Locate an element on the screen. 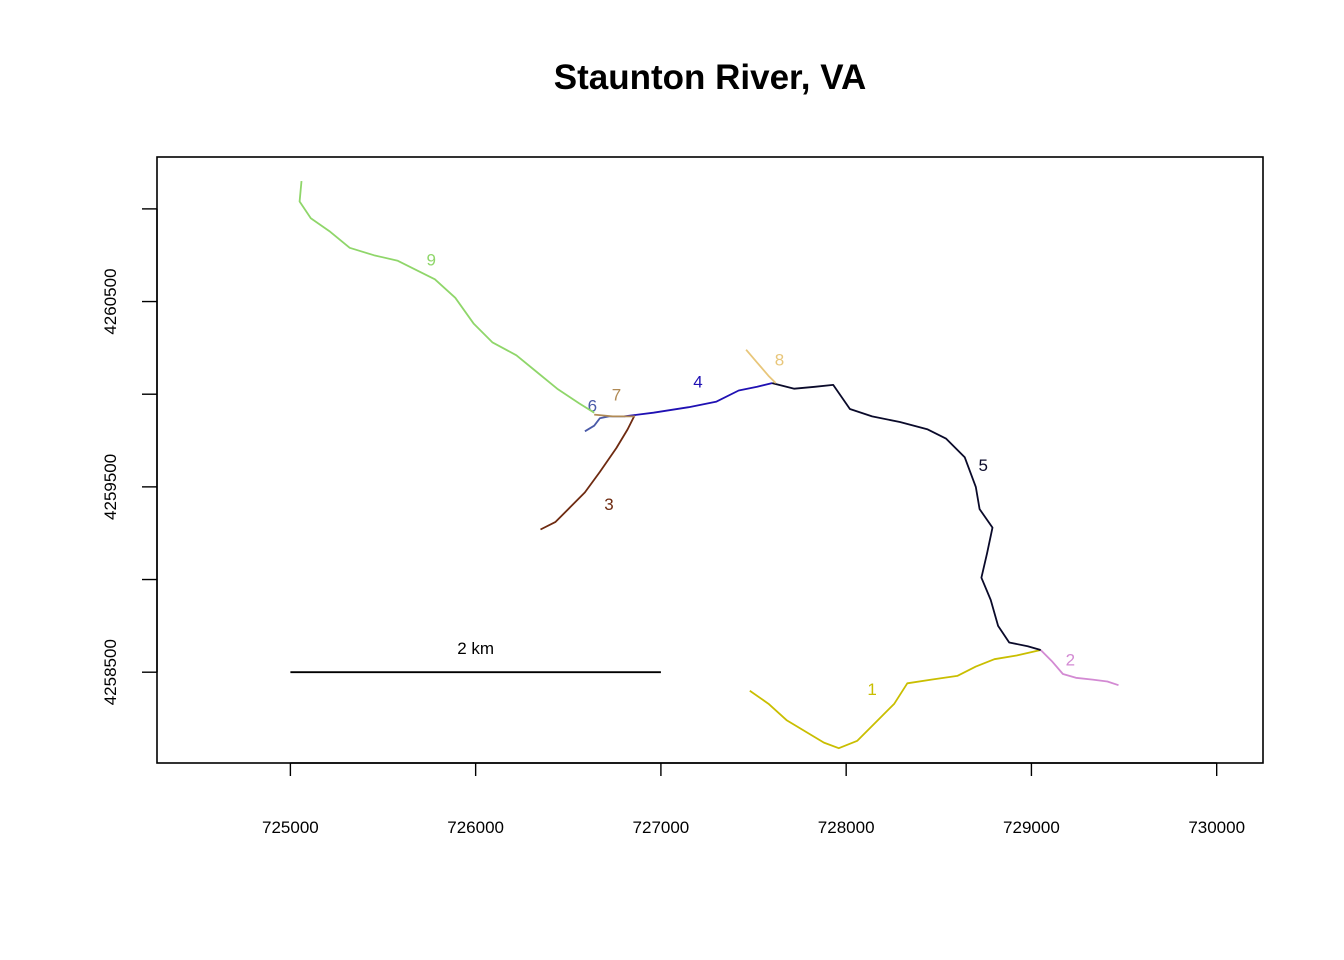 Image resolution: width=1344 pixels, height=960 pixels. segment-label-3: 3 is located at coordinates (608, 504).